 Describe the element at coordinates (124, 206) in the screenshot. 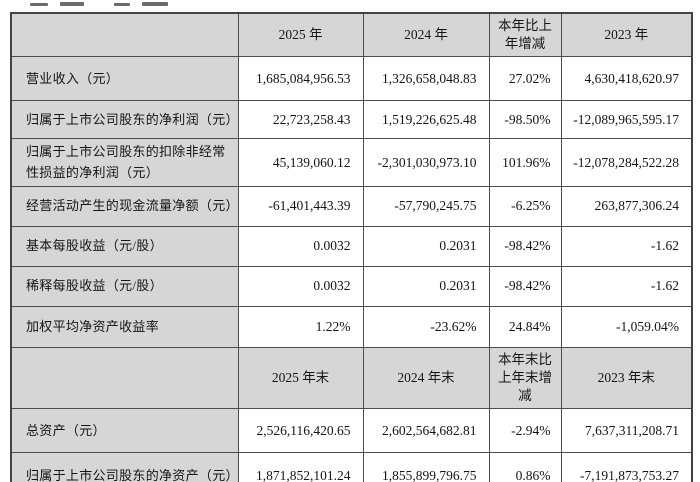

I see `row-label: 经营活动产生的现金流量净额（元）` at that location.